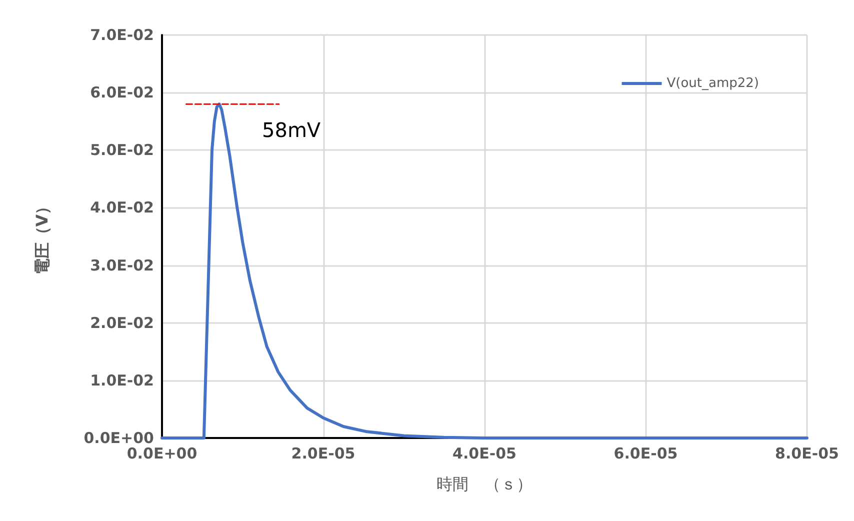 The height and width of the screenshot is (521, 854). I want to click on y-tick-label: 7.0E-02, so click(122, 35).